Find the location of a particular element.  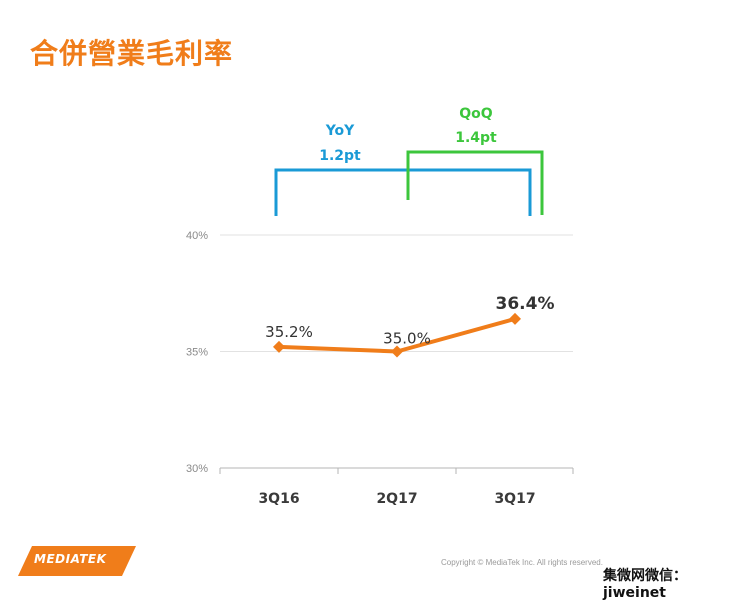

y-tick-label: 40% is located at coordinates (197, 236).